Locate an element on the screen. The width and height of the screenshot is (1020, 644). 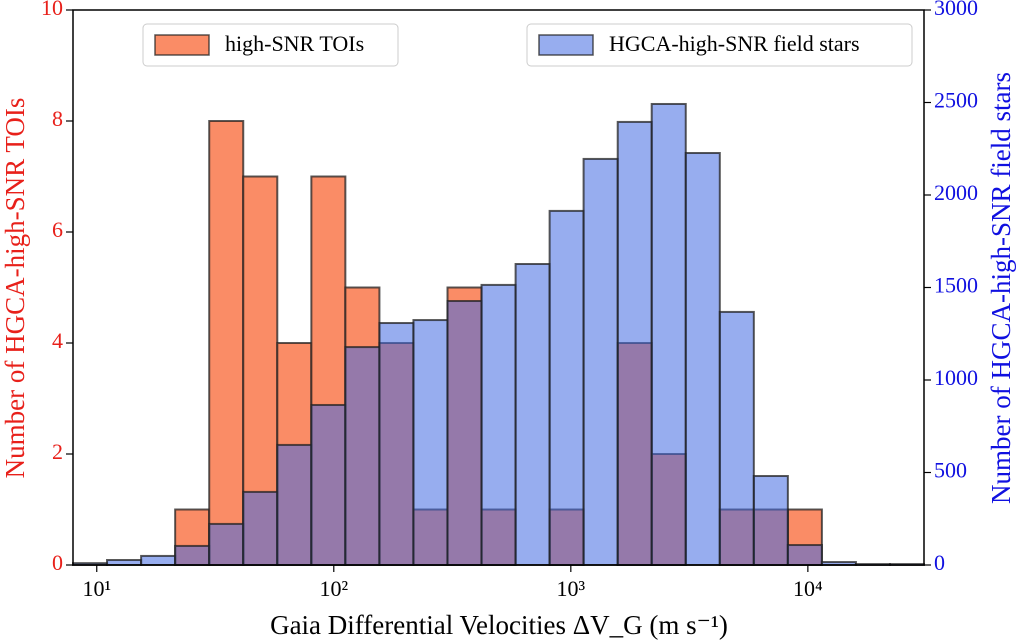
y2-tick-label: 500 is located at coordinates (950, 470).